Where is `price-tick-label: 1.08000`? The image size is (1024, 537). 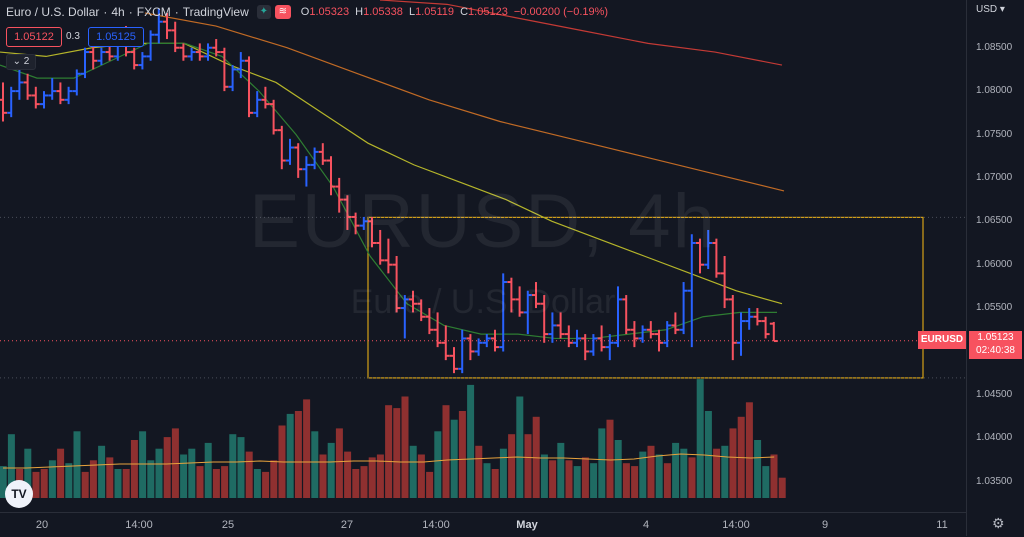 price-tick-label: 1.08000 is located at coordinates (994, 91).